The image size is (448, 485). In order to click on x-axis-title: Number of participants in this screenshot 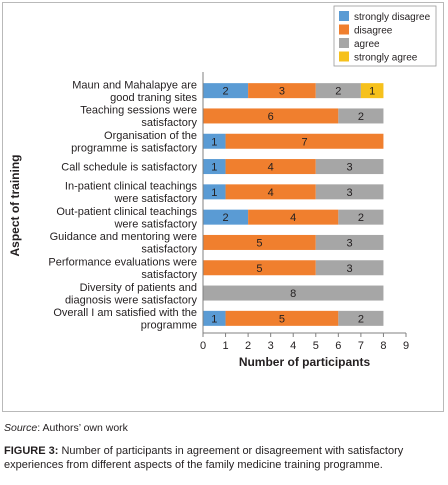, I will do `click(305, 362)`.